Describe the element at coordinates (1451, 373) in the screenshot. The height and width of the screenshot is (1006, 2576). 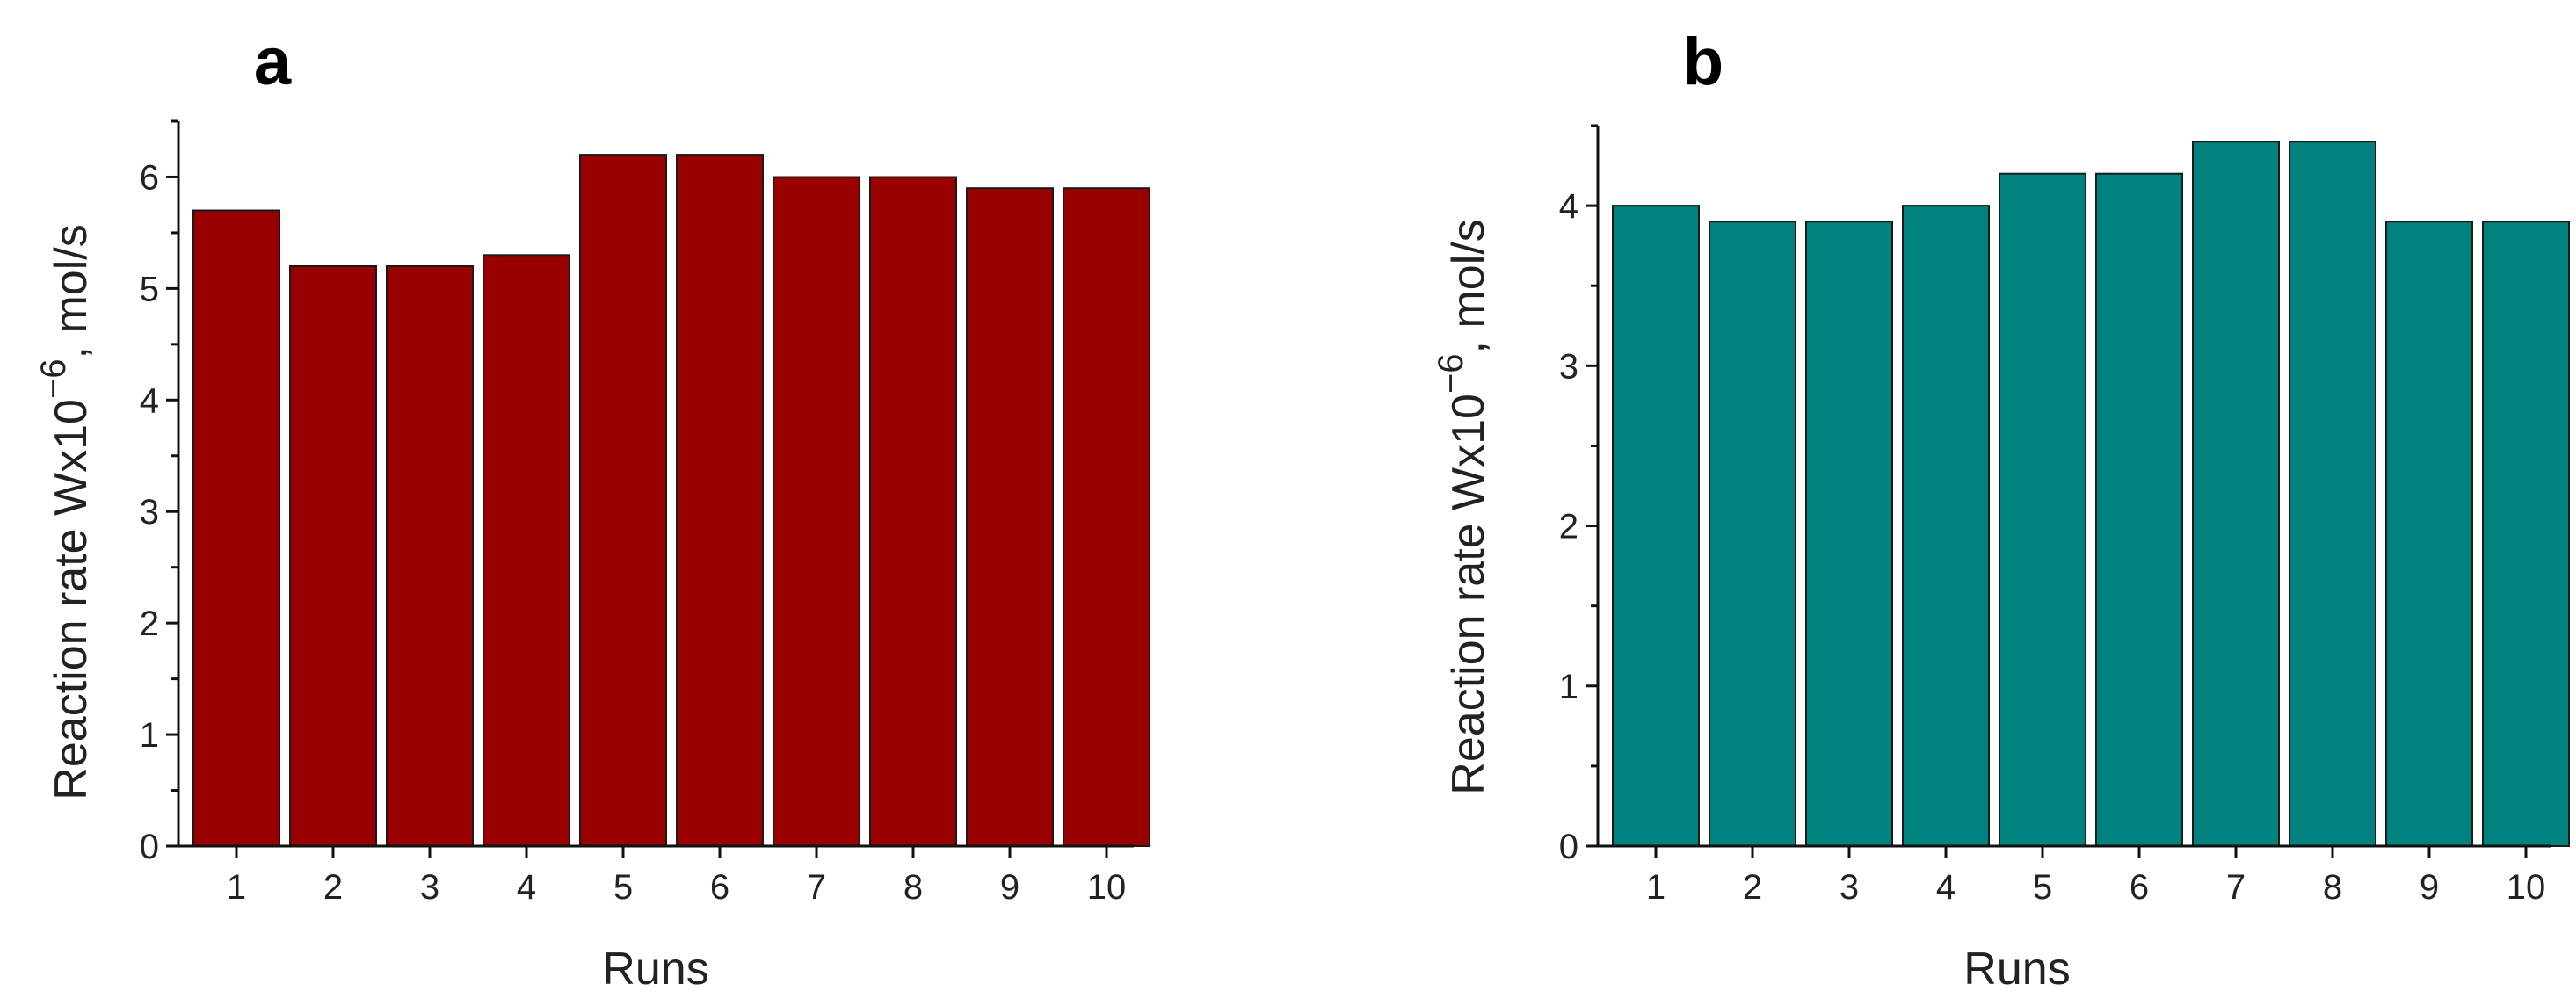
I see `panel-b-y-axis-title-exponent: −6` at that location.